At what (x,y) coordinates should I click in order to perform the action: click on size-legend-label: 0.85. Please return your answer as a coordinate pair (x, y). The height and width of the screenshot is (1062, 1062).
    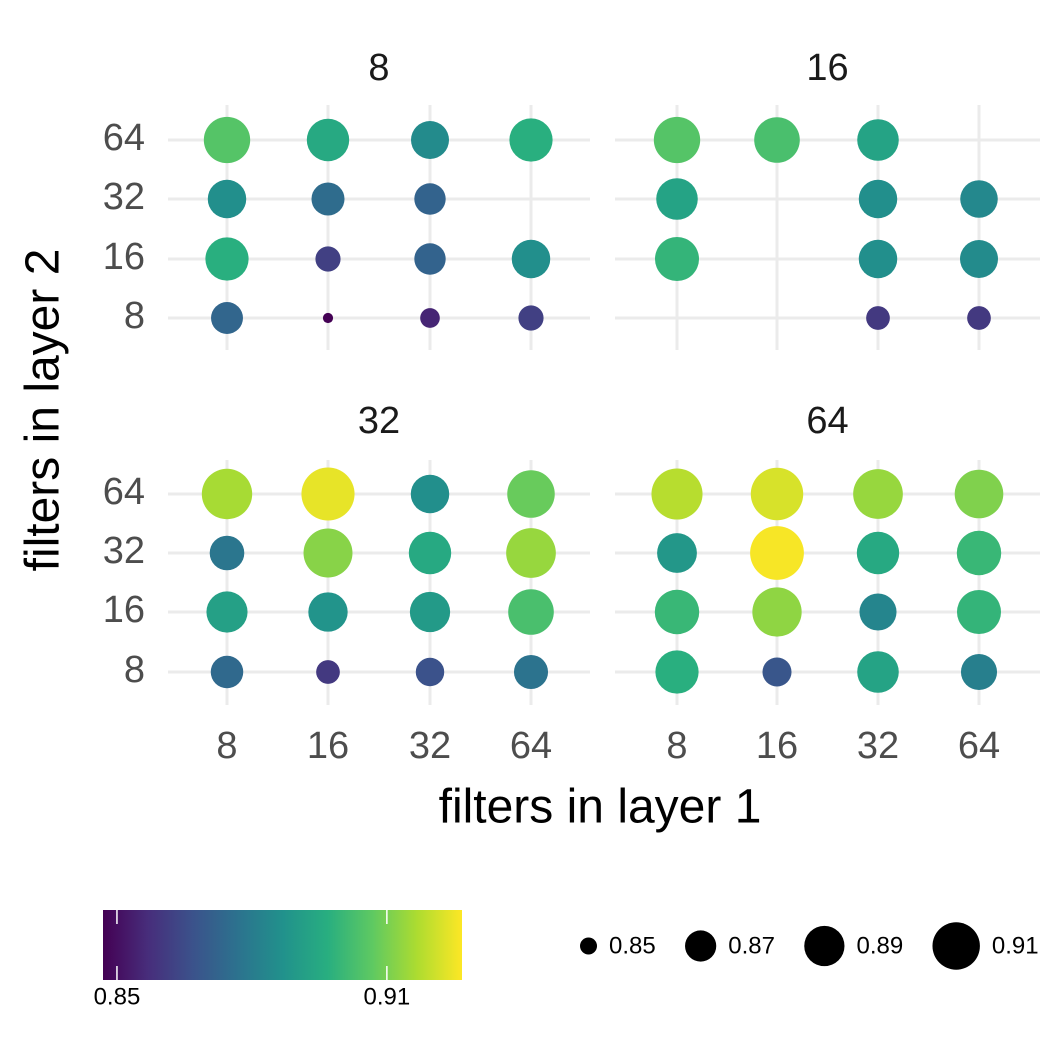
    Looking at the image, I should click on (632, 945).